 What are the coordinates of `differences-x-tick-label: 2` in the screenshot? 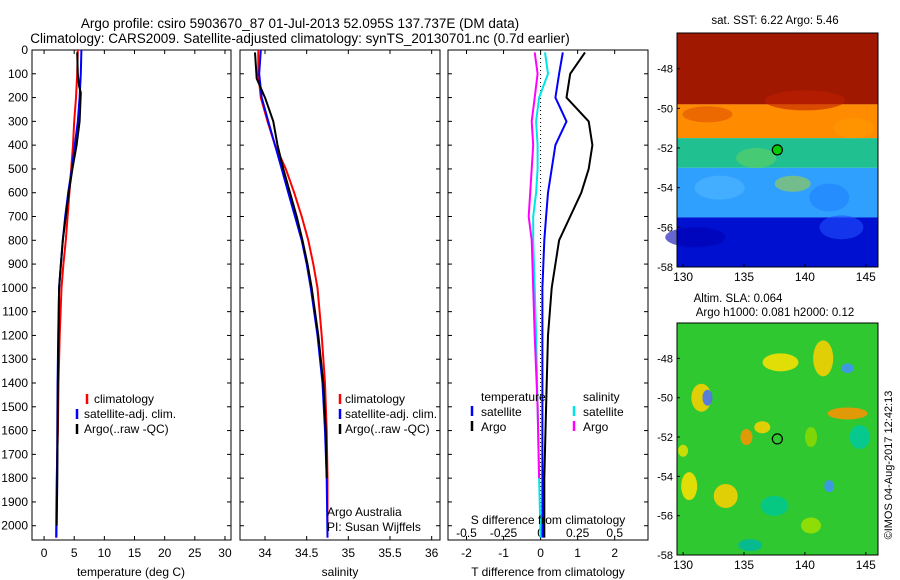 It's located at (614, 553).